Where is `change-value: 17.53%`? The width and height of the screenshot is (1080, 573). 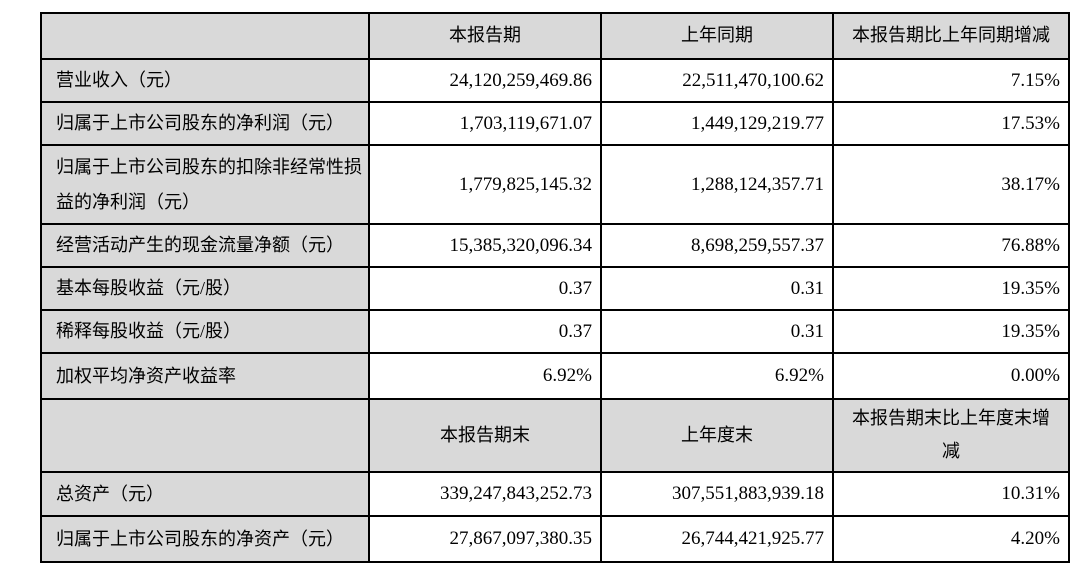
change-value: 17.53% is located at coordinates (951, 123).